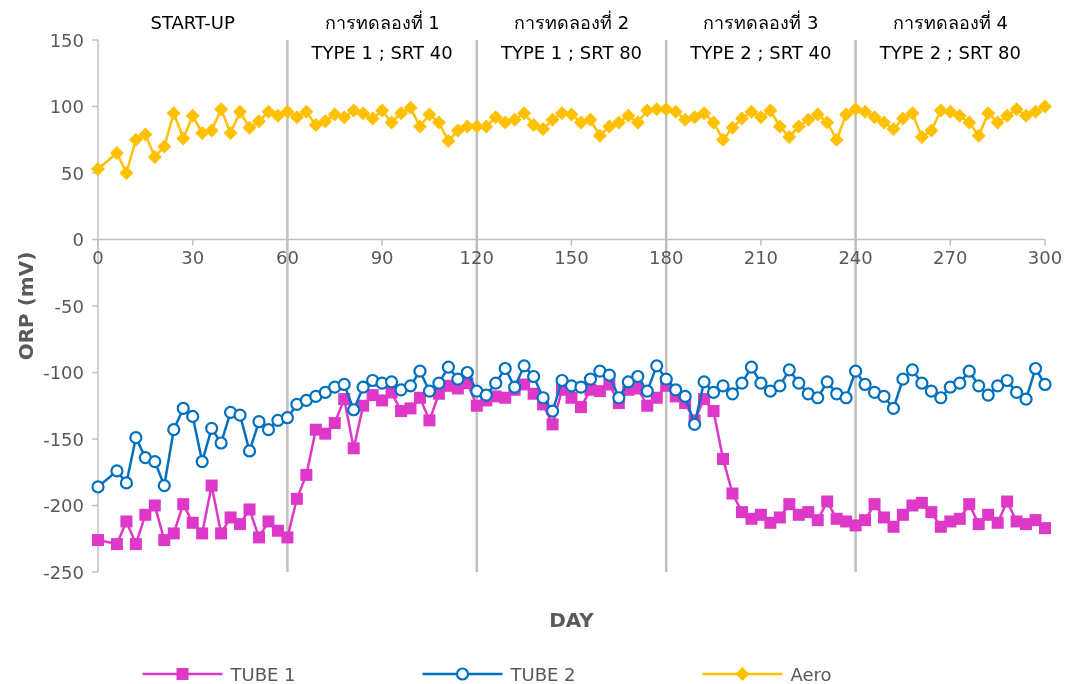 The height and width of the screenshot is (684, 1065). Describe the element at coordinates (571, 257) in the screenshot. I see `x-tick-label: 150` at that location.